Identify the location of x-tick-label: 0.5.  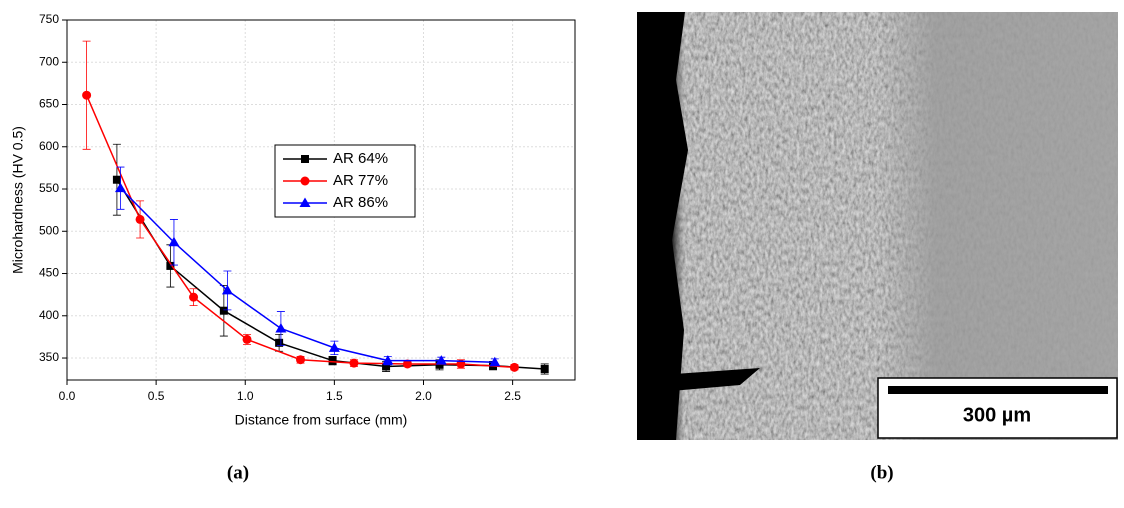
(156, 396).